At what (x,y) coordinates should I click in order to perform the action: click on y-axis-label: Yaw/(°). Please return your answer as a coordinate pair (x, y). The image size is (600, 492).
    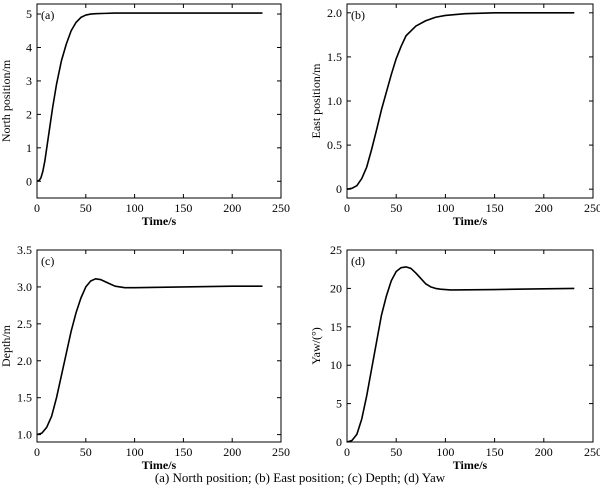
    Looking at the image, I should click on (316, 346).